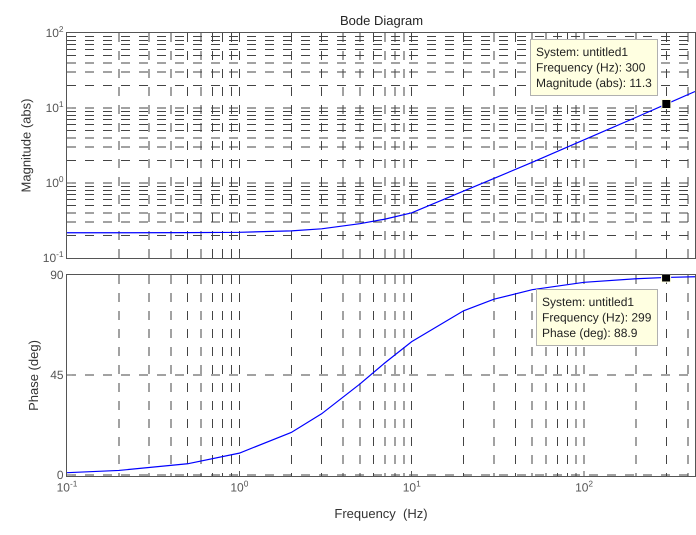  I want to click on y-tick-label: 10$^{2}$, so click(55, 32).